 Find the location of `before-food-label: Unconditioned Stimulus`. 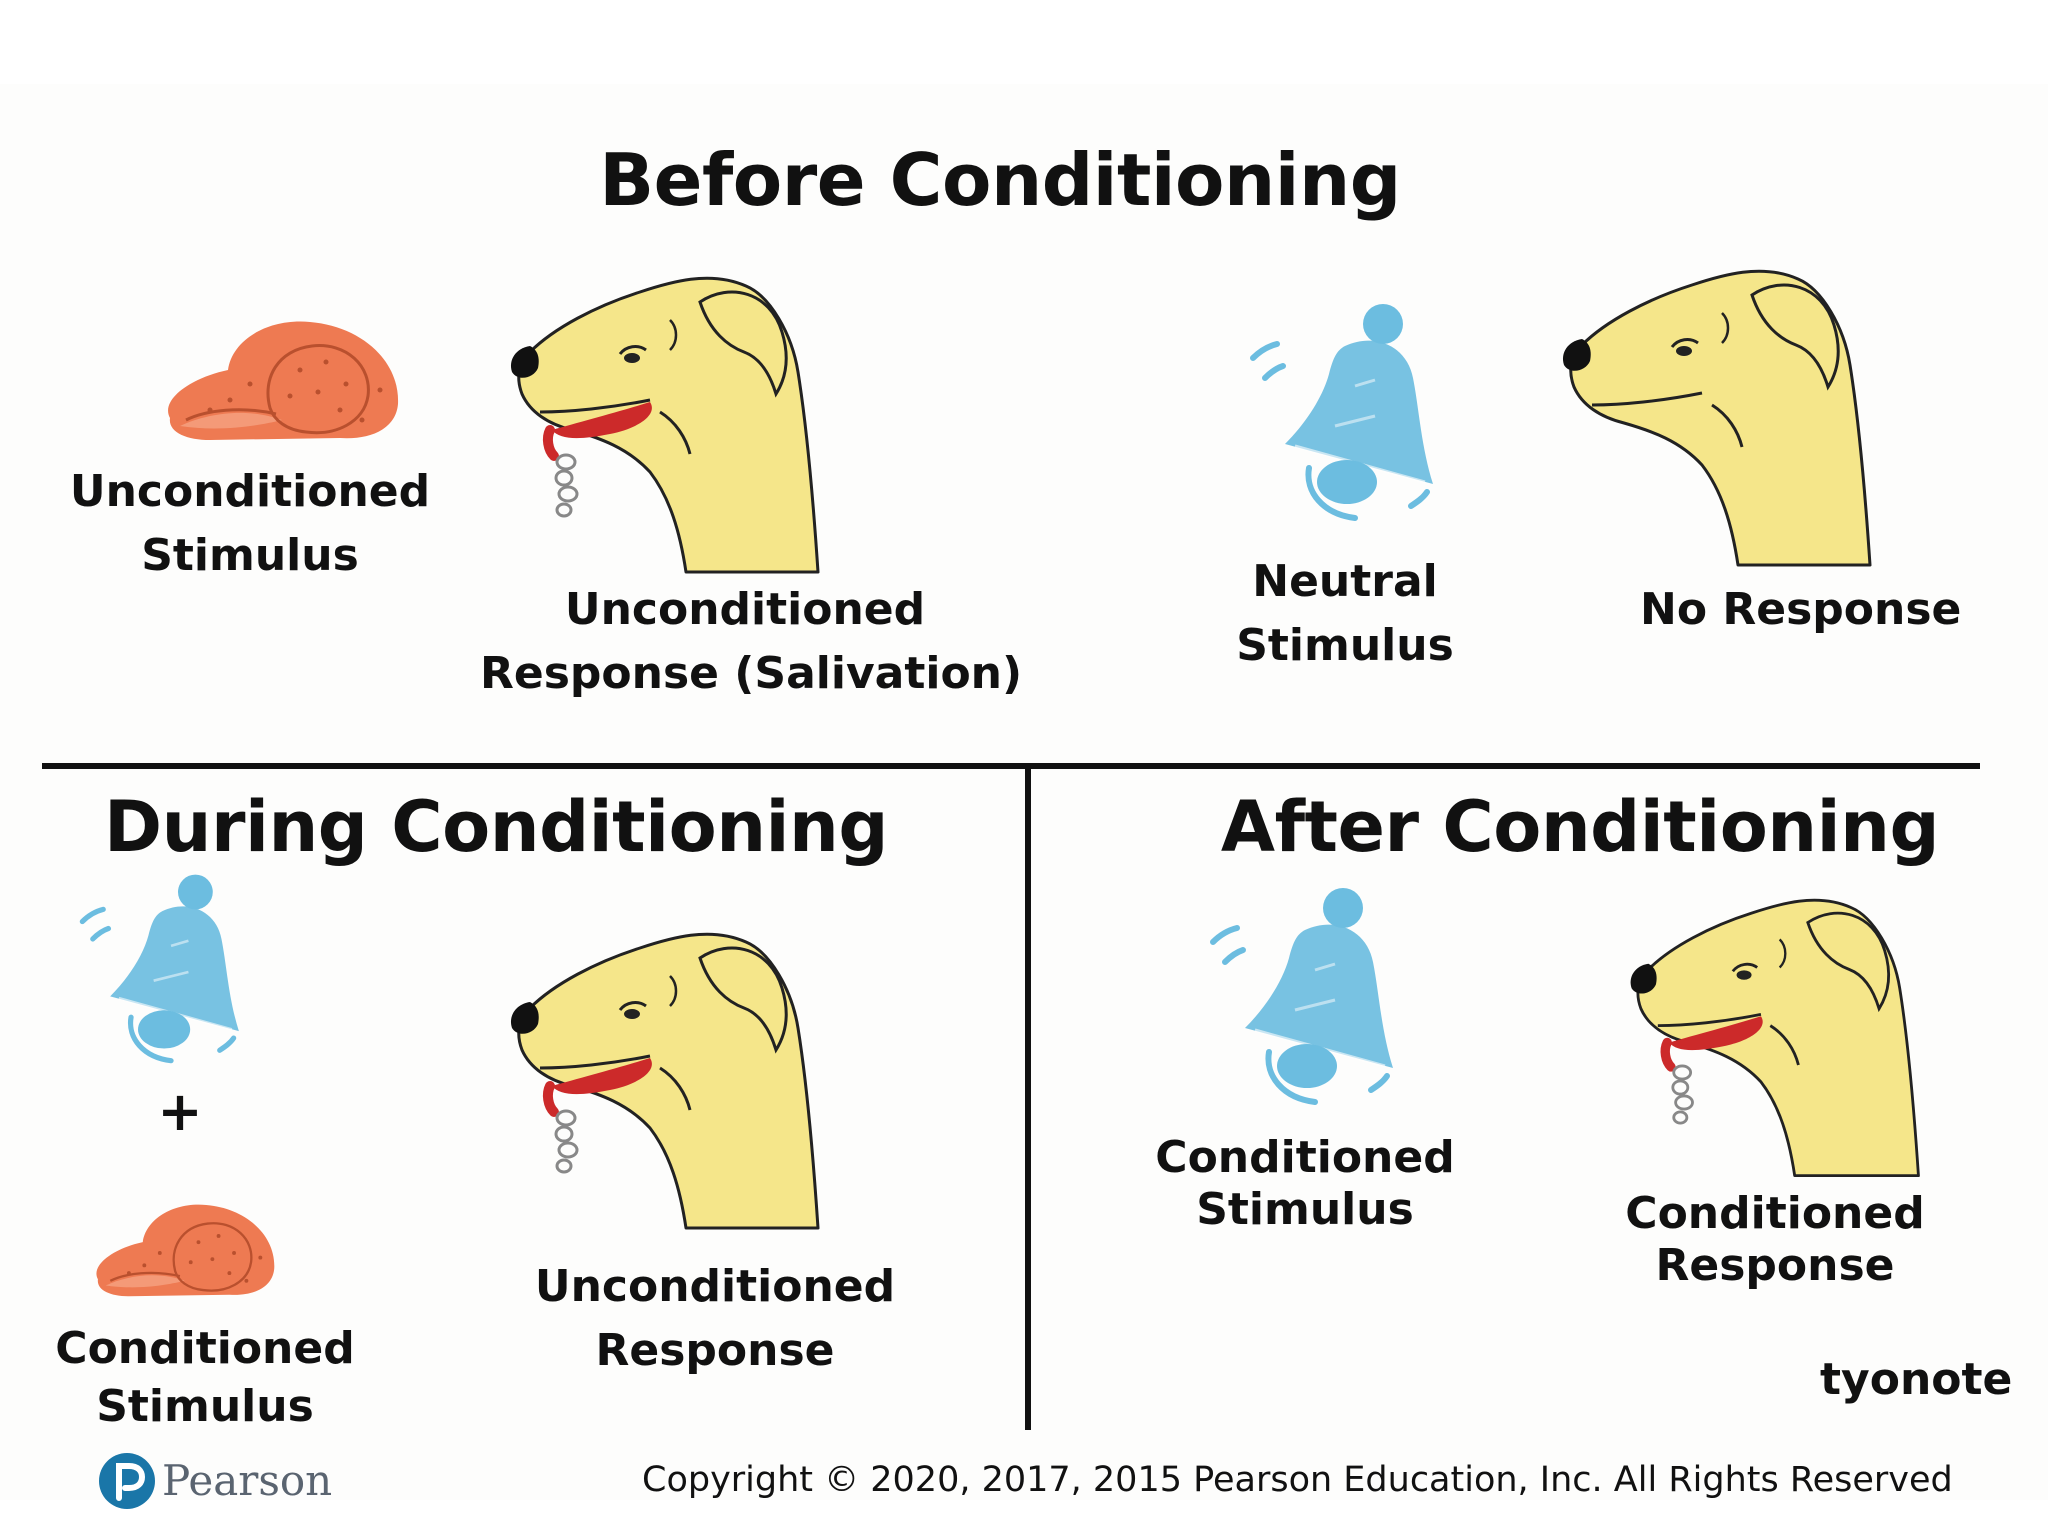

before-food-label: Unconditioned Stimulus is located at coordinates (250, 523).